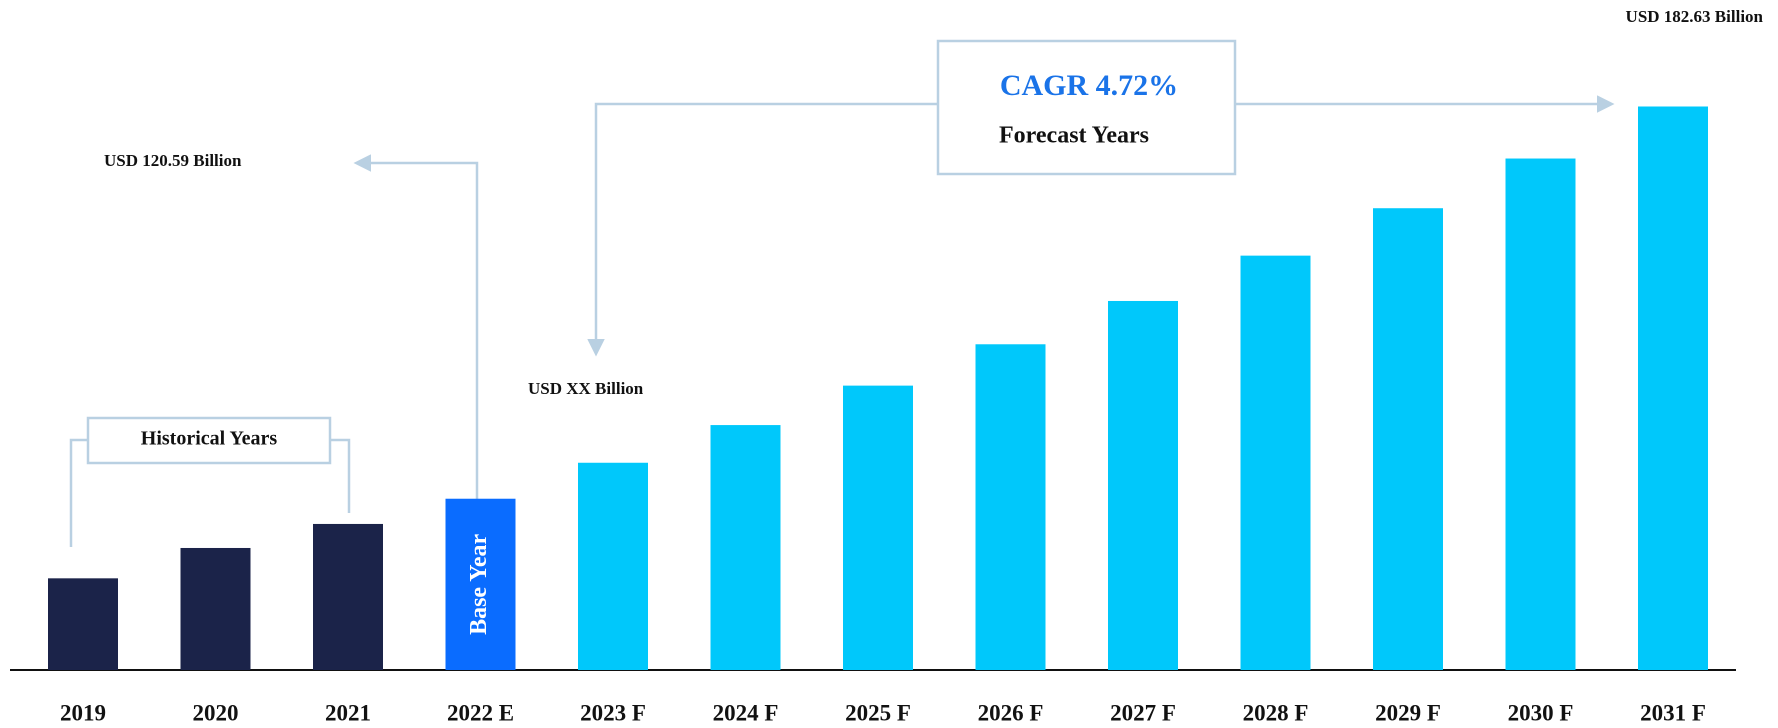  I want to click on forecast-box, so click(1086, 107).